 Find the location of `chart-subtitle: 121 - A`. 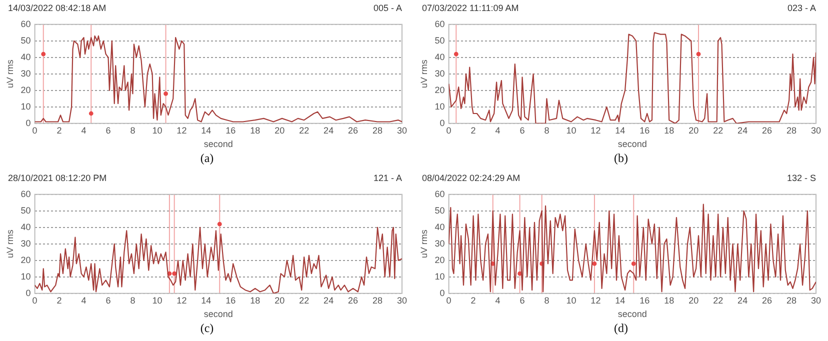

chart-subtitle: 121 - A is located at coordinates (387, 179).